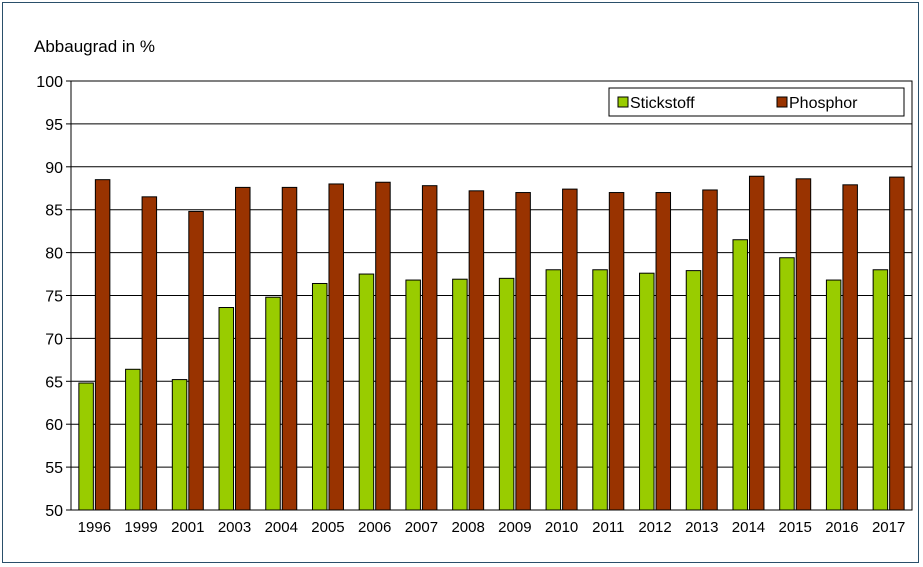 The image size is (923, 567). I want to click on bar-phosphor-2011, so click(616, 351).